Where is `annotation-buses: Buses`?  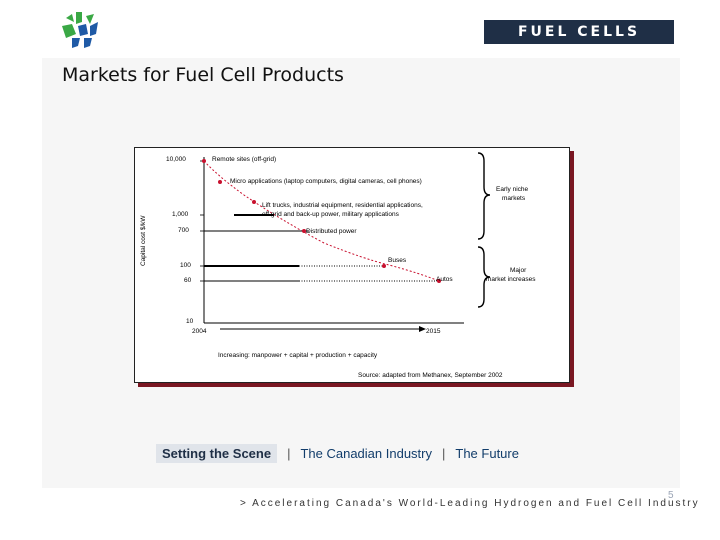
annotation-buses: Buses is located at coordinates (397, 260).